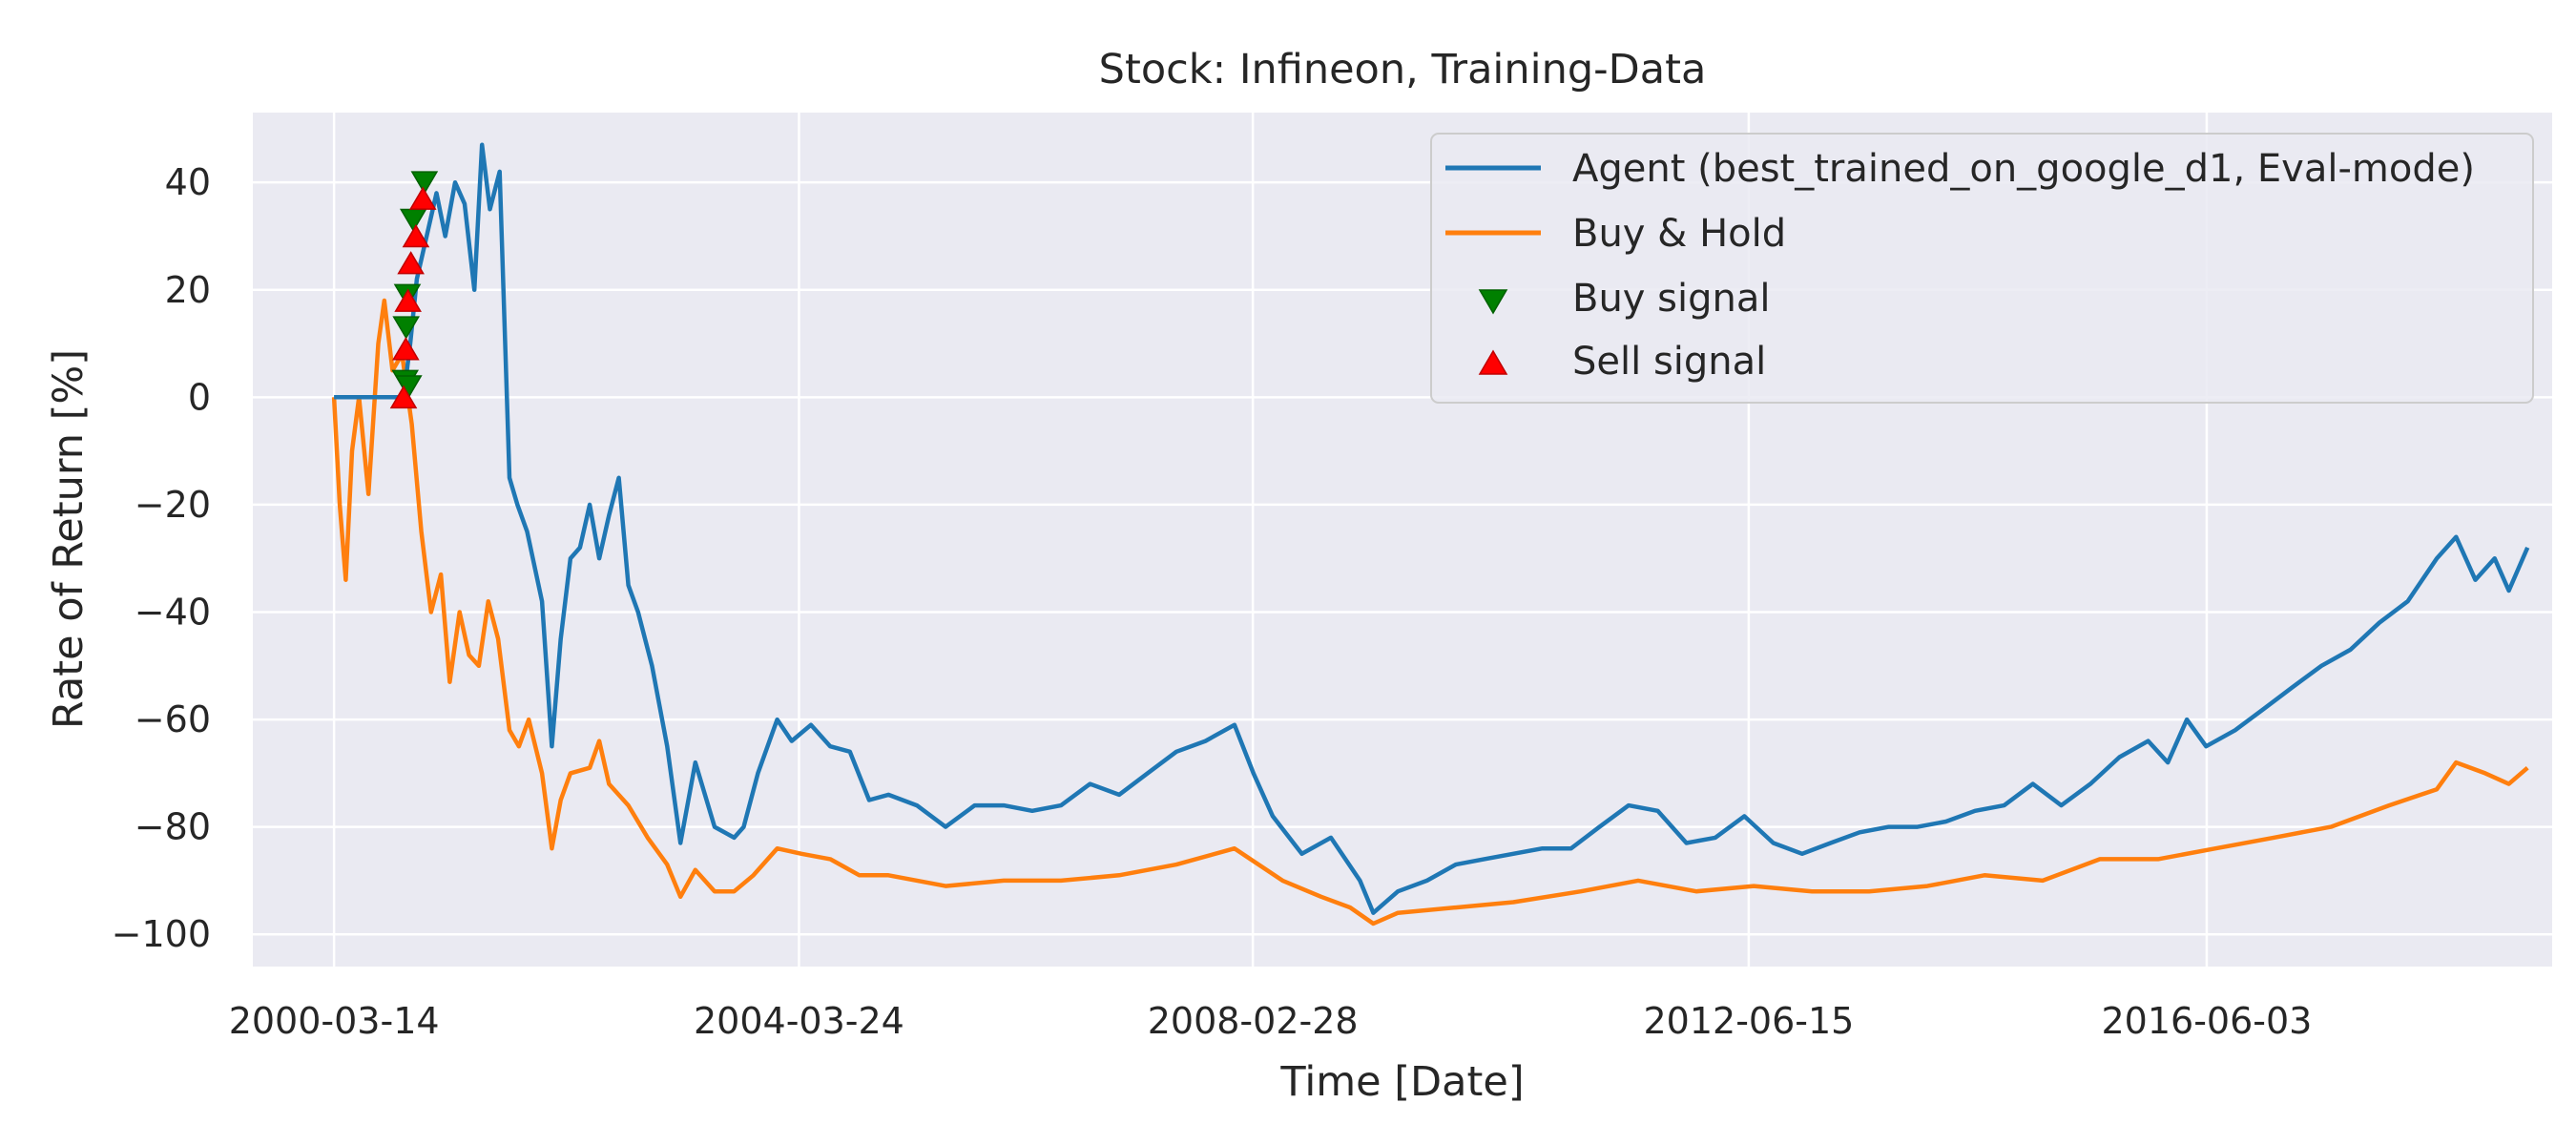  I want to click on legend-buy-hold-label: Buy & Hold, so click(1679, 234).